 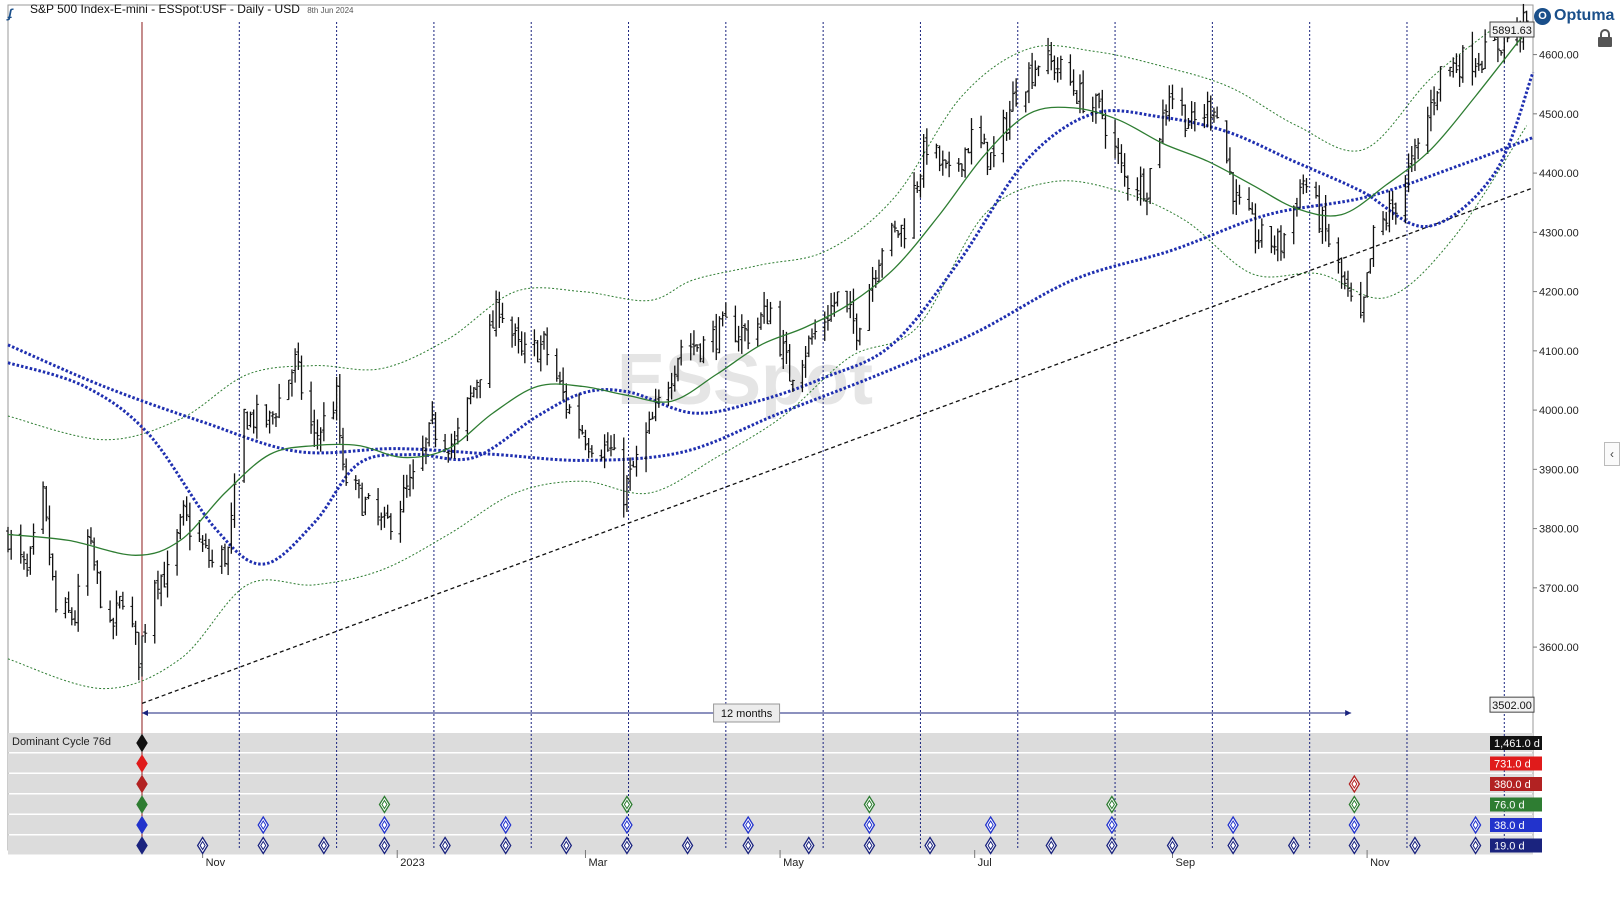 I want to click on function-icon: ʄ, so click(x=10, y=13).